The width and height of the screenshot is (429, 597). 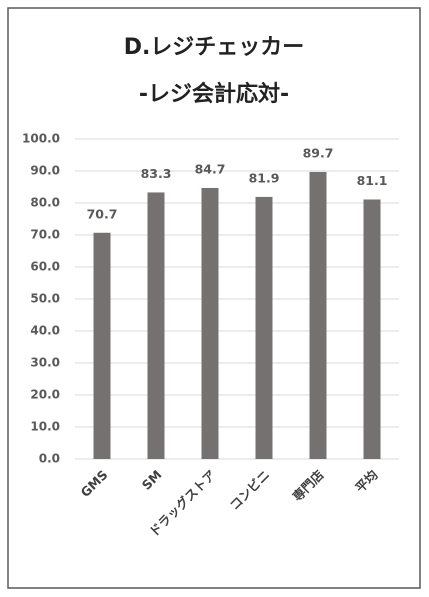 What do you see at coordinates (214, 47) in the screenshot?
I see `chart-title: D.レジチェッカー` at bounding box center [214, 47].